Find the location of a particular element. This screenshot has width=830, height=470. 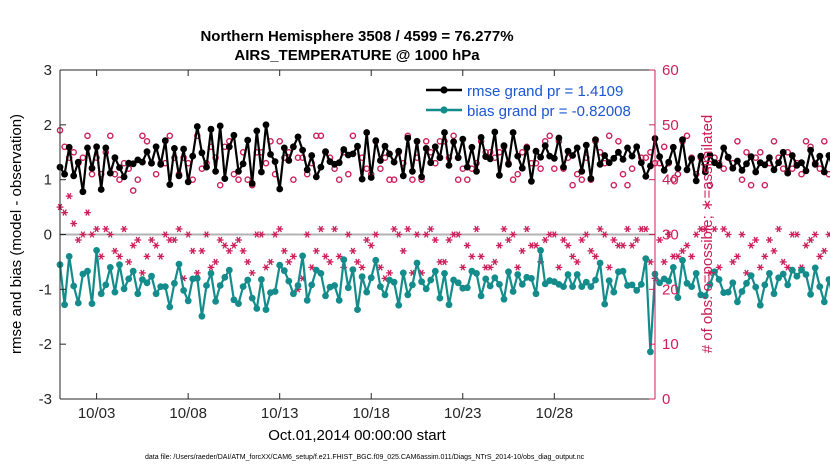

y-tick-label: -3 is located at coordinates (45, 399).